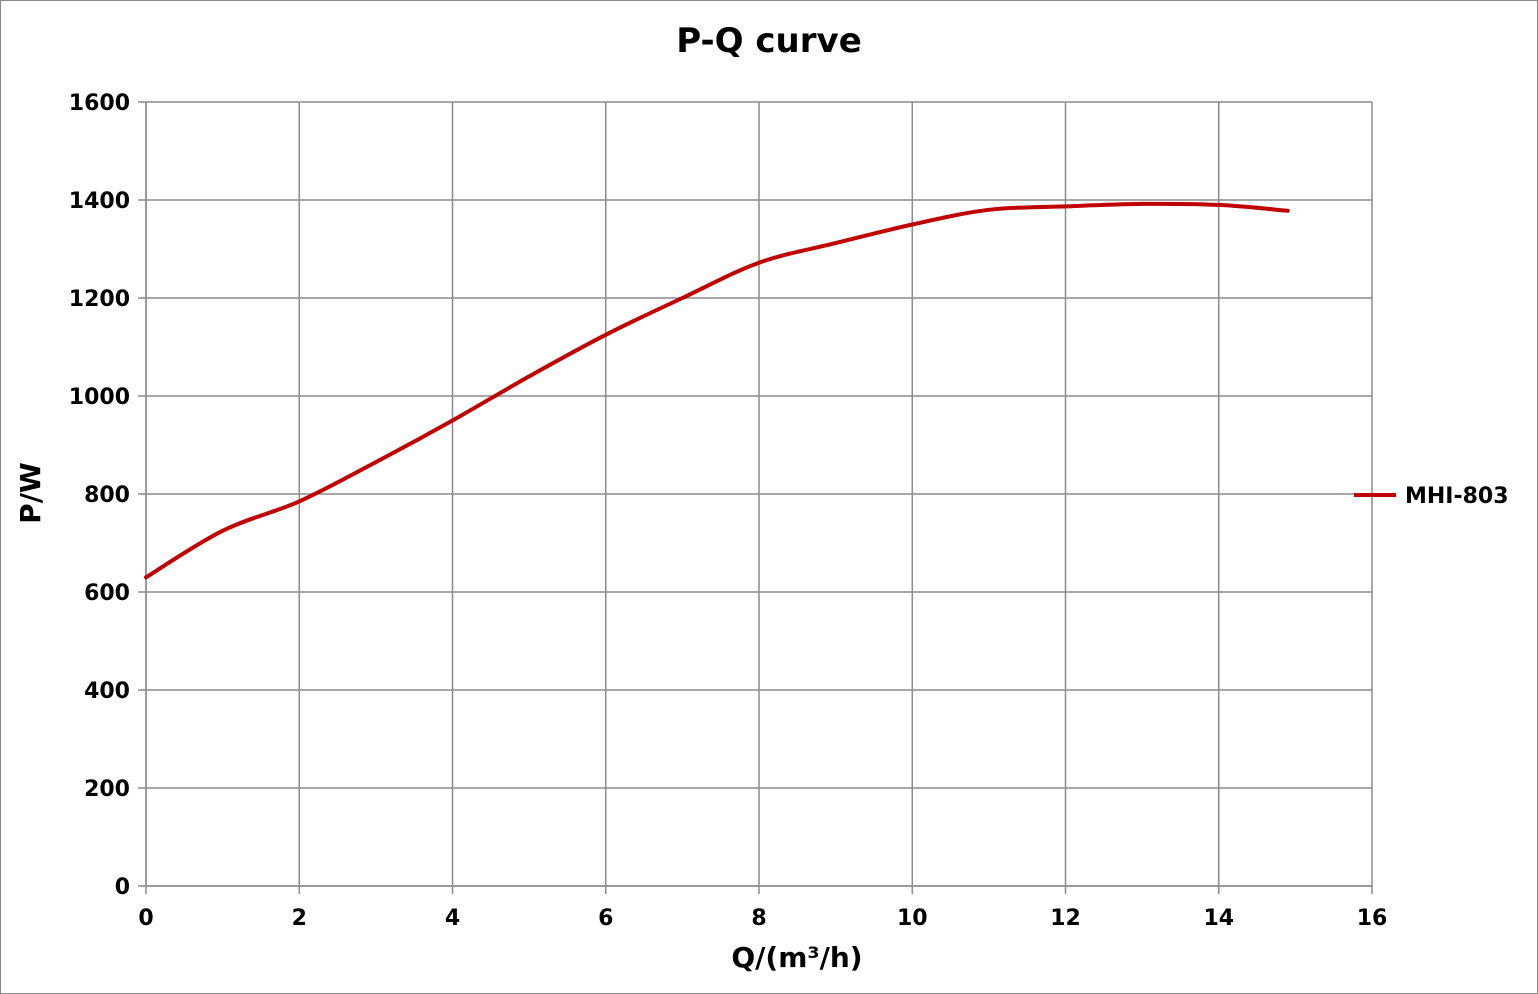 This screenshot has width=1538, height=994. I want to click on x-axis-label: Q/(m³/h), so click(796, 957).